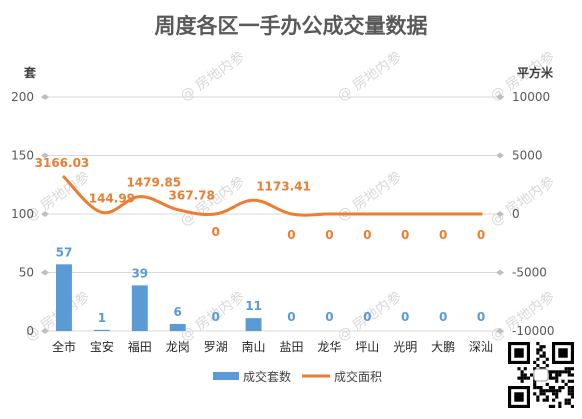  What do you see at coordinates (26, 273) in the screenshot?
I see `left-tick-label: 50` at bounding box center [26, 273].